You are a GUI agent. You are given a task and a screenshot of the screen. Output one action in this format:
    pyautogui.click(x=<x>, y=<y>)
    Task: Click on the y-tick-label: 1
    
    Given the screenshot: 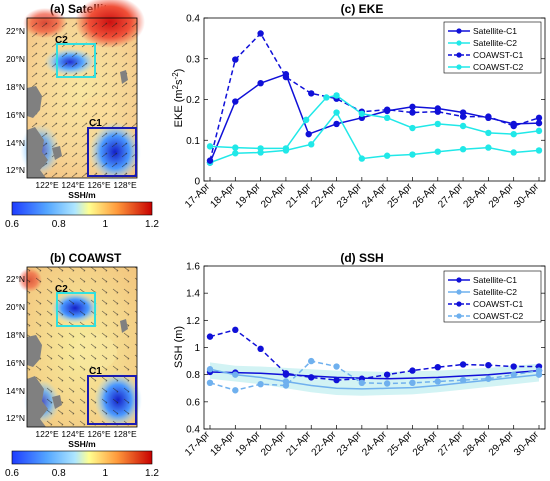 What is the action you would take?
    pyautogui.click(x=197, y=348)
    